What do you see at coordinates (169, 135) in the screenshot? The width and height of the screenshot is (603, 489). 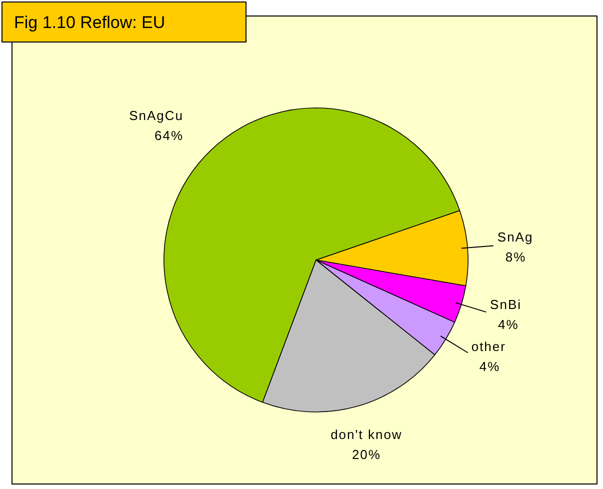 I see `data-label: 64%` at bounding box center [169, 135].